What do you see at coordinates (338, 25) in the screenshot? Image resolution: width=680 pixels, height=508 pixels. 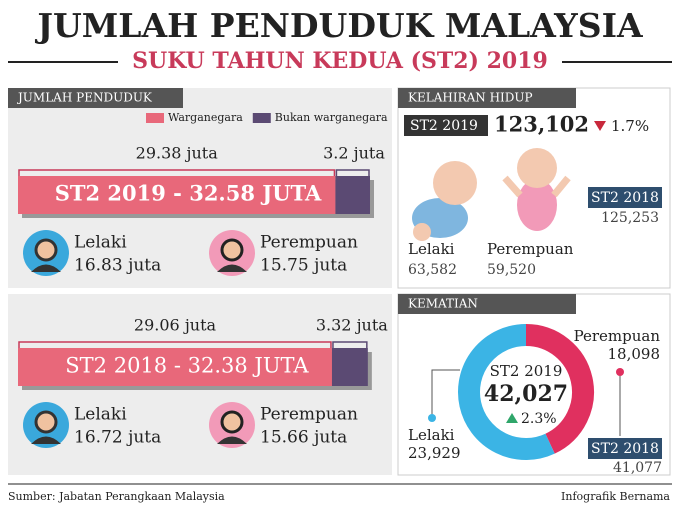 I see `title: JUMLAH PENDUDUK MALAYSIA` at bounding box center [338, 25].